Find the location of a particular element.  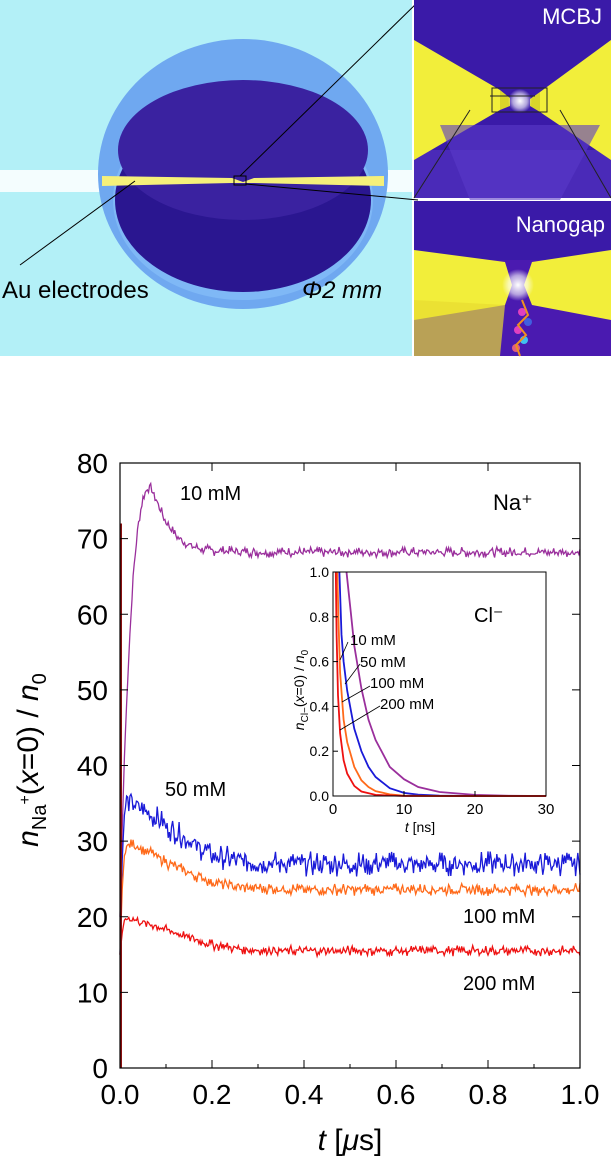

y-tick-label: 0 is located at coordinates (100, 1068).